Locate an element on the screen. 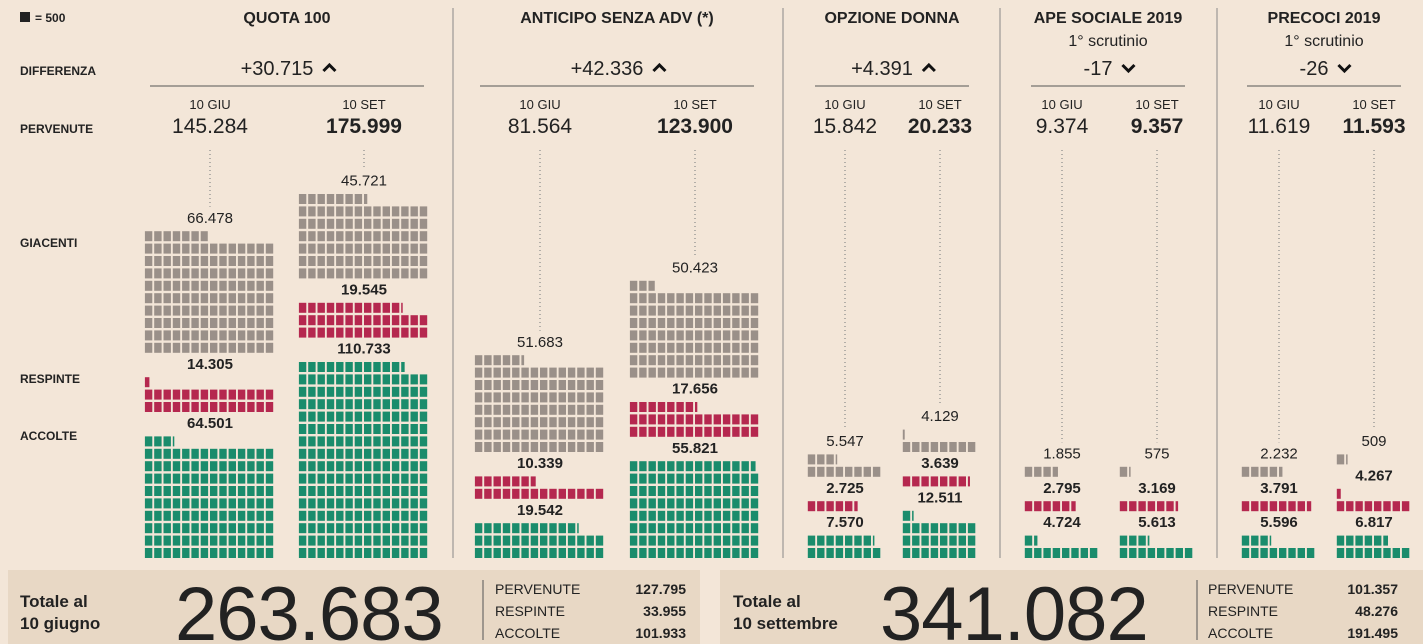 This screenshot has width=1423, height=644. group-title: APE SOCIALE 2019 is located at coordinates (1108, 18).